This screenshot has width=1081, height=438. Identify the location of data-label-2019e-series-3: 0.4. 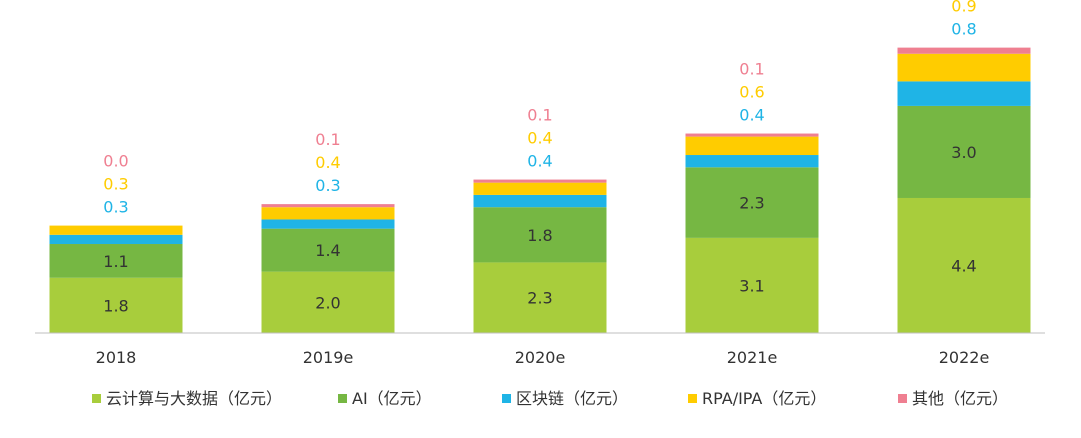
(327, 162).